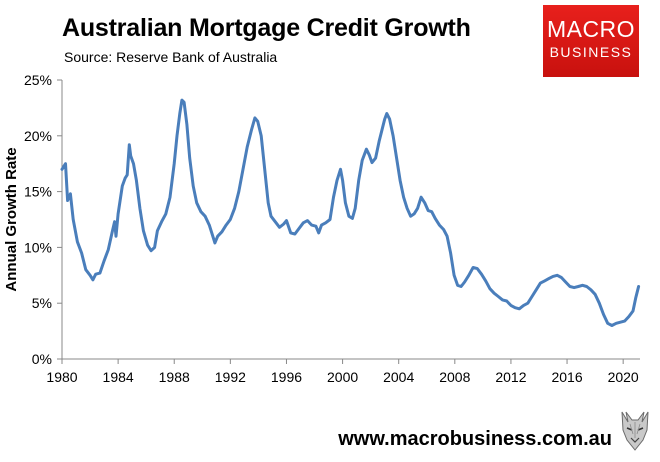 The width and height of the screenshot is (660, 462). Describe the element at coordinates (566, 377) in the screenshot. I see `x-tick-label: 2016` at that location.